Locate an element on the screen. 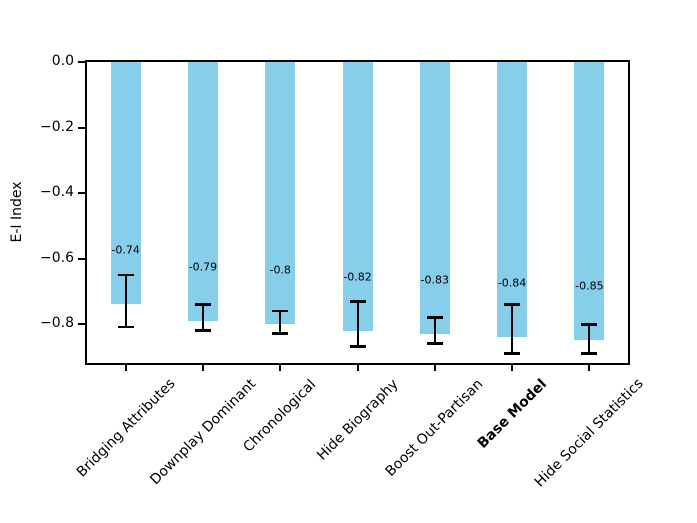 The height and width of the screenshot is (523, 697). bar-value-label: -0.83 is located at coordinates (435, 280).